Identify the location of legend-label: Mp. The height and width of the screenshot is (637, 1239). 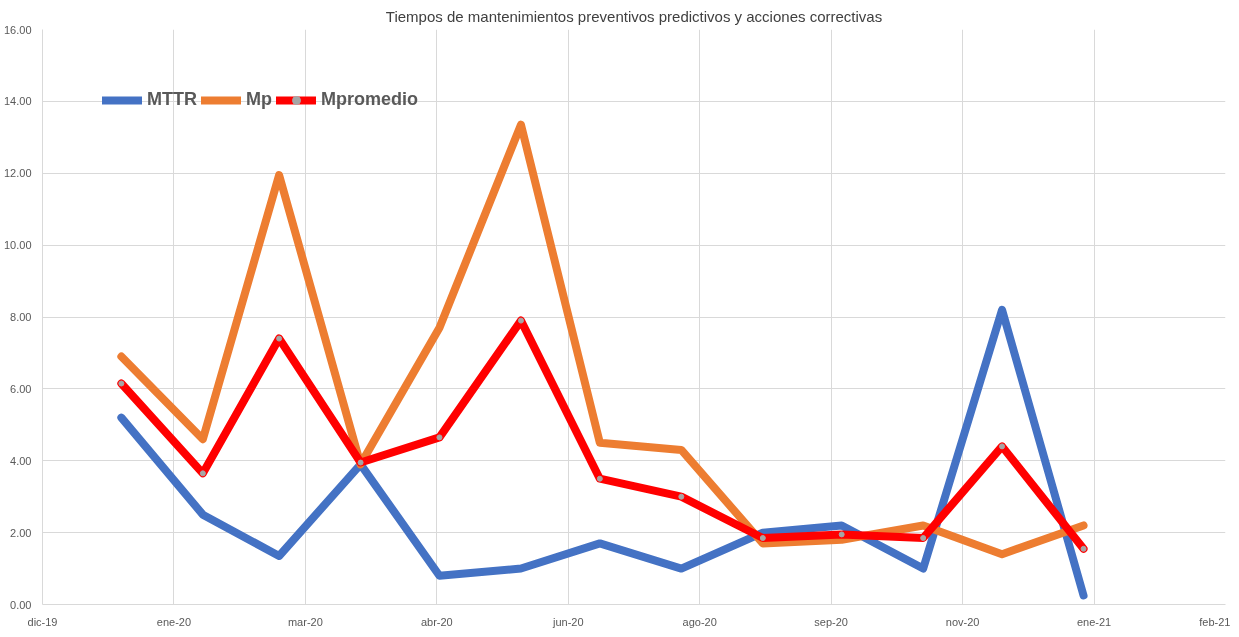
(258, 99).